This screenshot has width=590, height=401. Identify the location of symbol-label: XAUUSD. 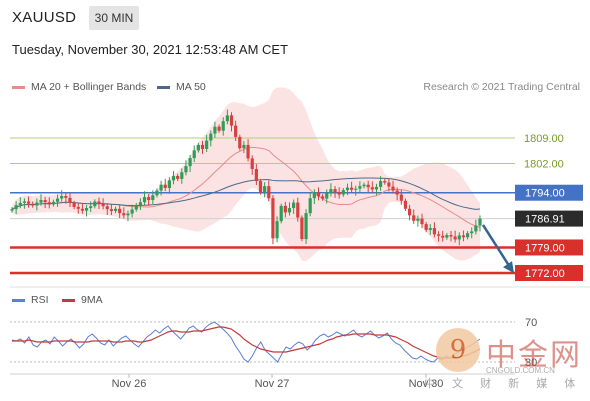
(44, 17).